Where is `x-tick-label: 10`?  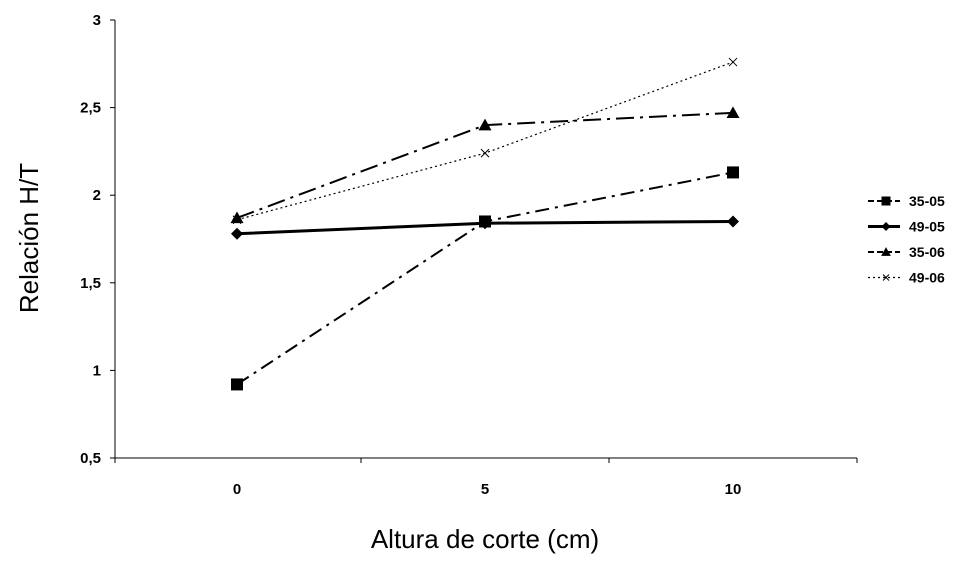
x-tick-label: 10 is located at coordinates (733, 489).